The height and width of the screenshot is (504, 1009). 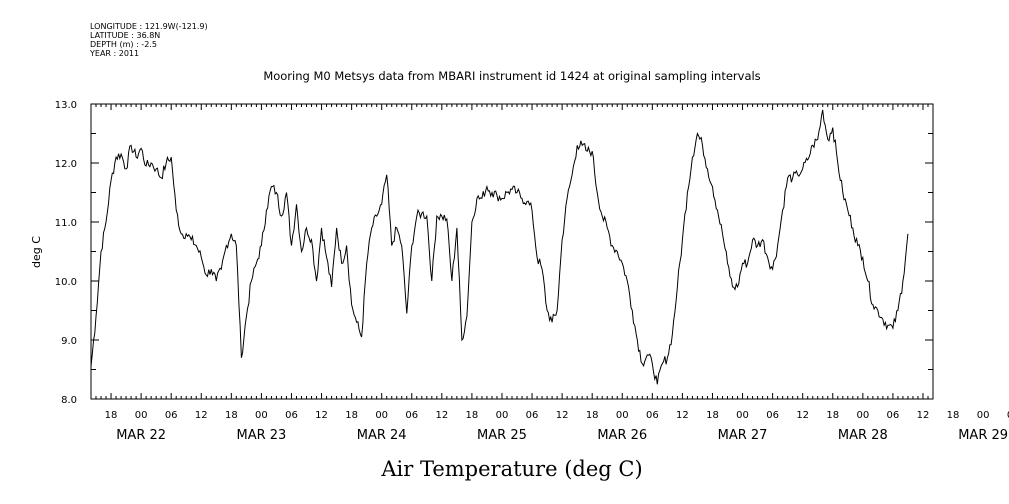 I want to click on latitude-label: LATITUDE : 36.8N, so click(x=125, y=35).